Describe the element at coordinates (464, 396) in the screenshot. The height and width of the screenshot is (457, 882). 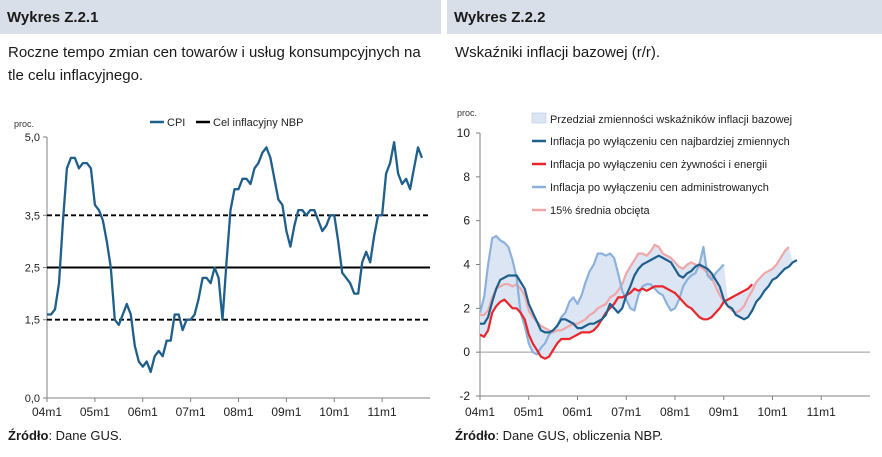
I see `y-tick-label: -2` at that location.